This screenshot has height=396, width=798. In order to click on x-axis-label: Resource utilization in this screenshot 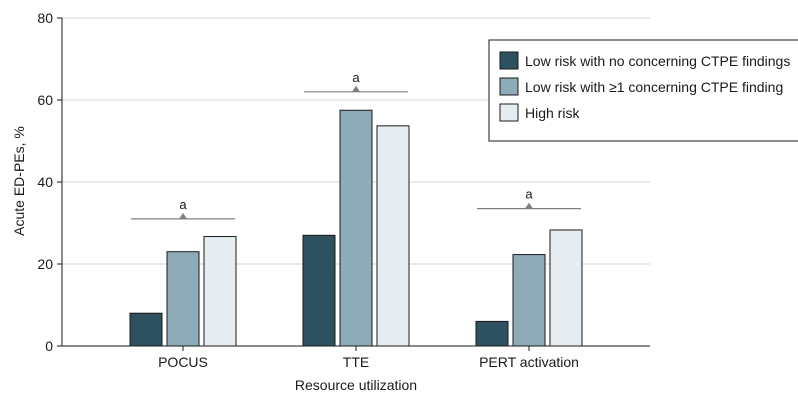, I will do `click(356, 385)`.